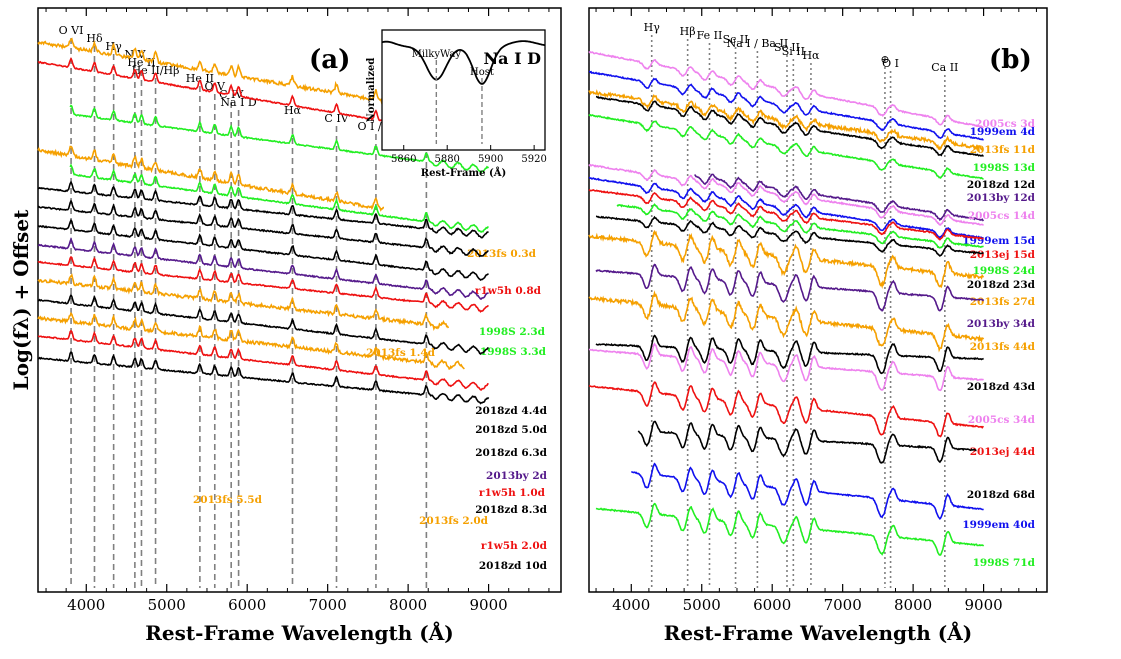 The image size is (1121, 659). What do you see at coordinates (787, 47) in the screenshot?
I see `line-marker-label: Sc II` at bounding box center [787, 47].